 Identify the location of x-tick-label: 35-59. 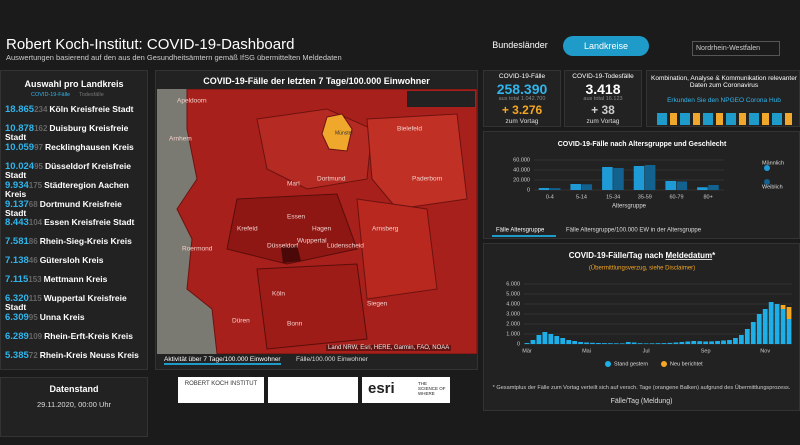
(645, 197).